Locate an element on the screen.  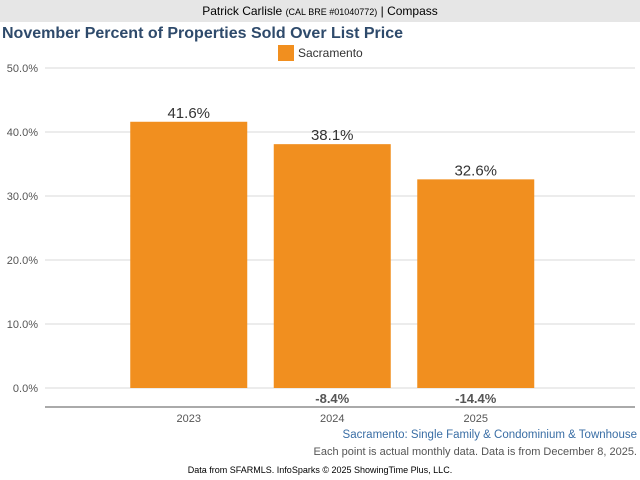
chart-legend: Sacramento is located at coordinates (320, 53).